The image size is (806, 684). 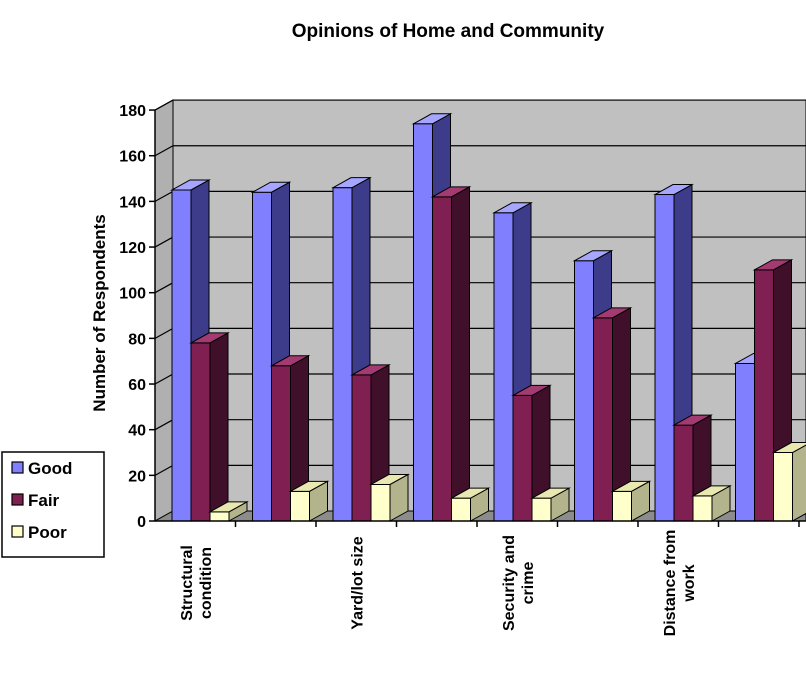 I want to click on side-wall, so click(x=164, y=310).